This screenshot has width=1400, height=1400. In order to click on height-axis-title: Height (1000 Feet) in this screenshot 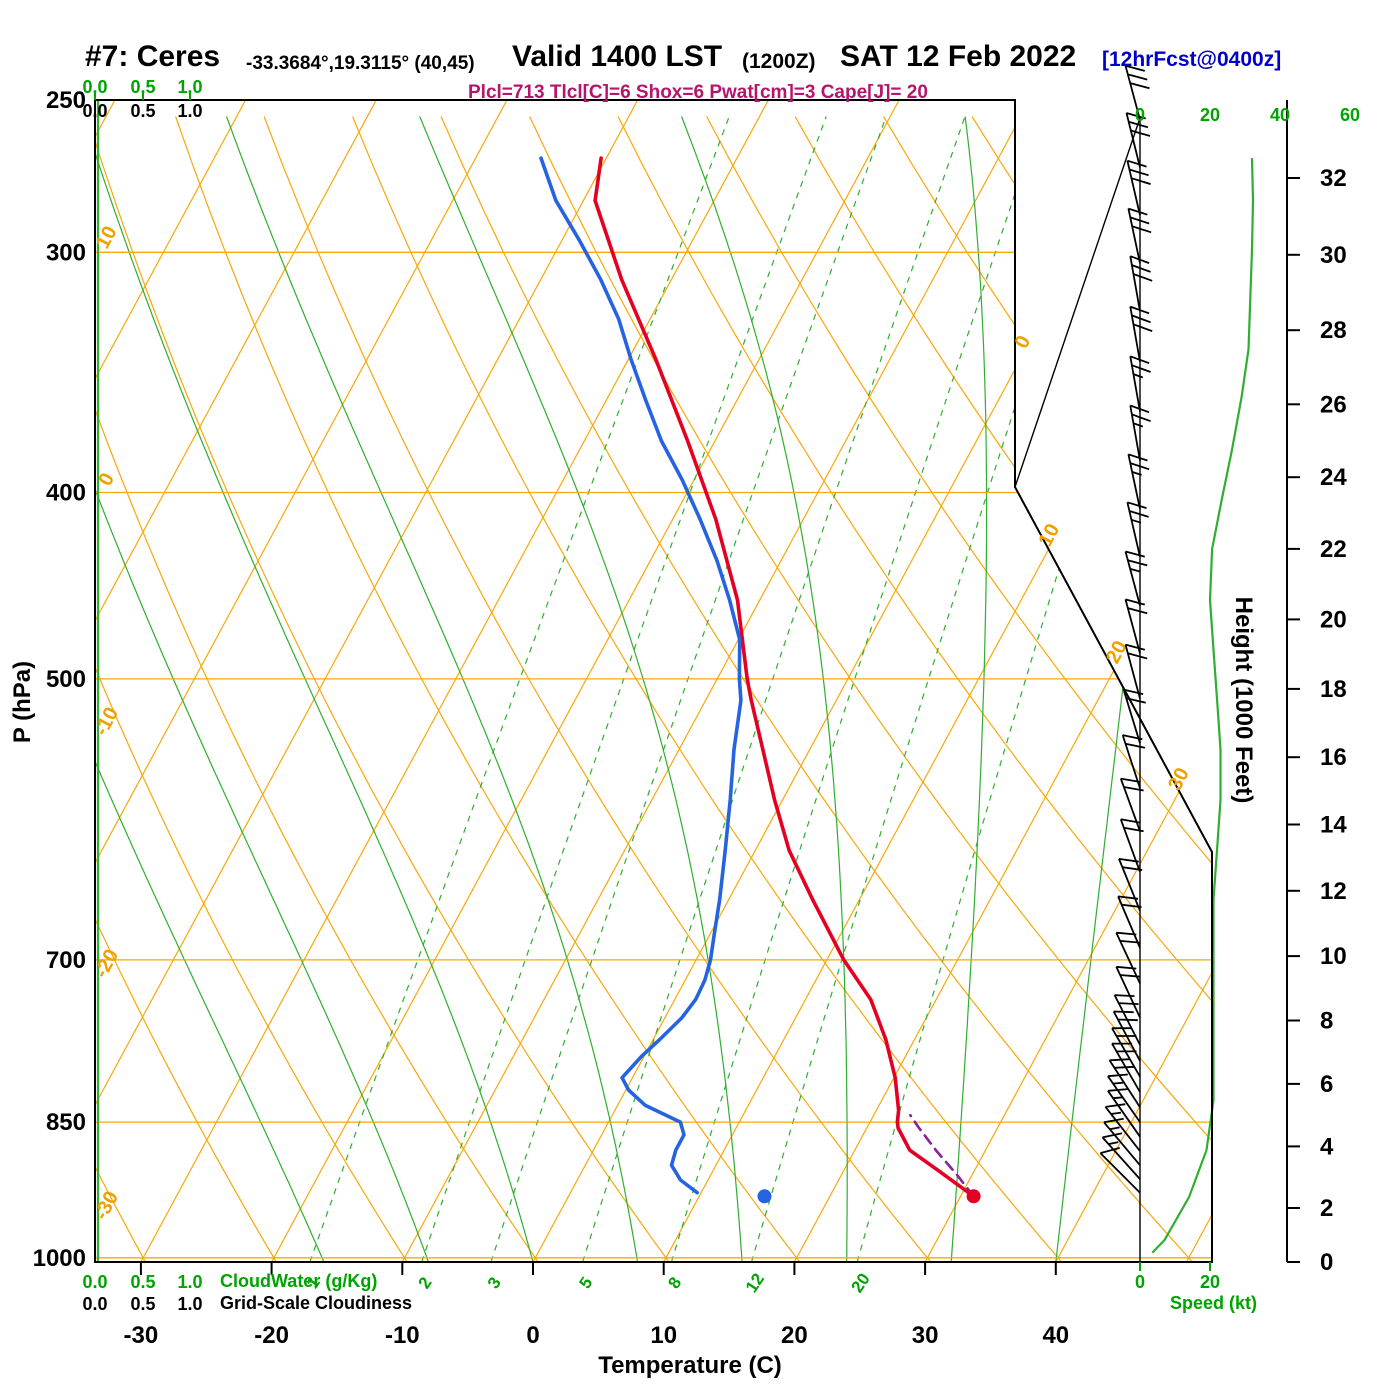, I will do `click(1243, 700)`.